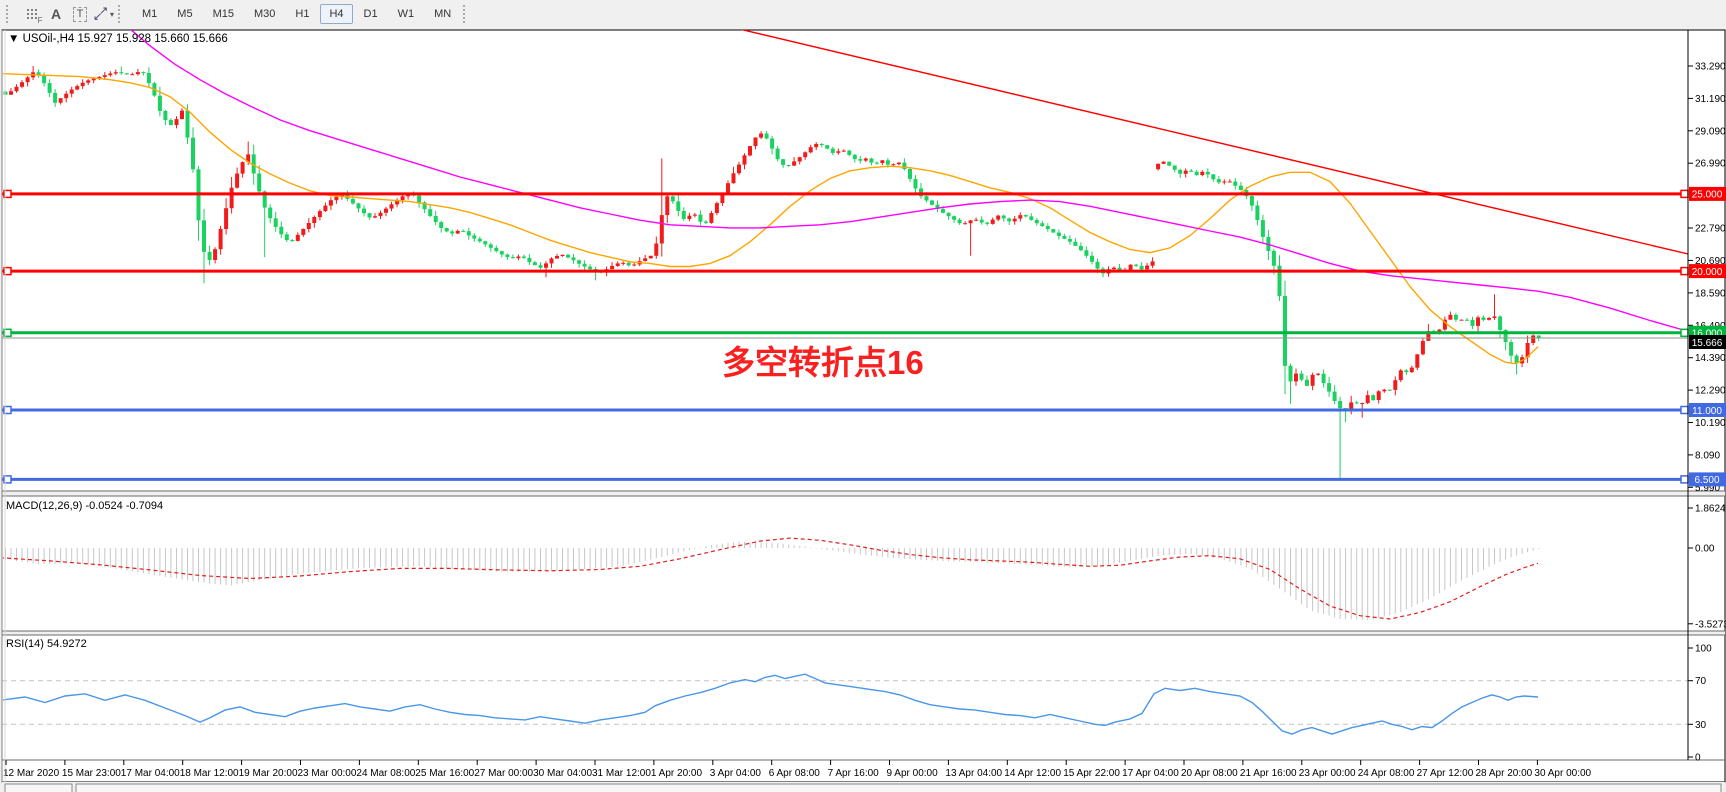 Image resolution: width=1726 pixels, height=792 pixels. What do you see at coordinates (1504, 773) in the screenshot?
I see `time-axis-label: 28 Apr 20:00` at bounding box center [1504, 773].